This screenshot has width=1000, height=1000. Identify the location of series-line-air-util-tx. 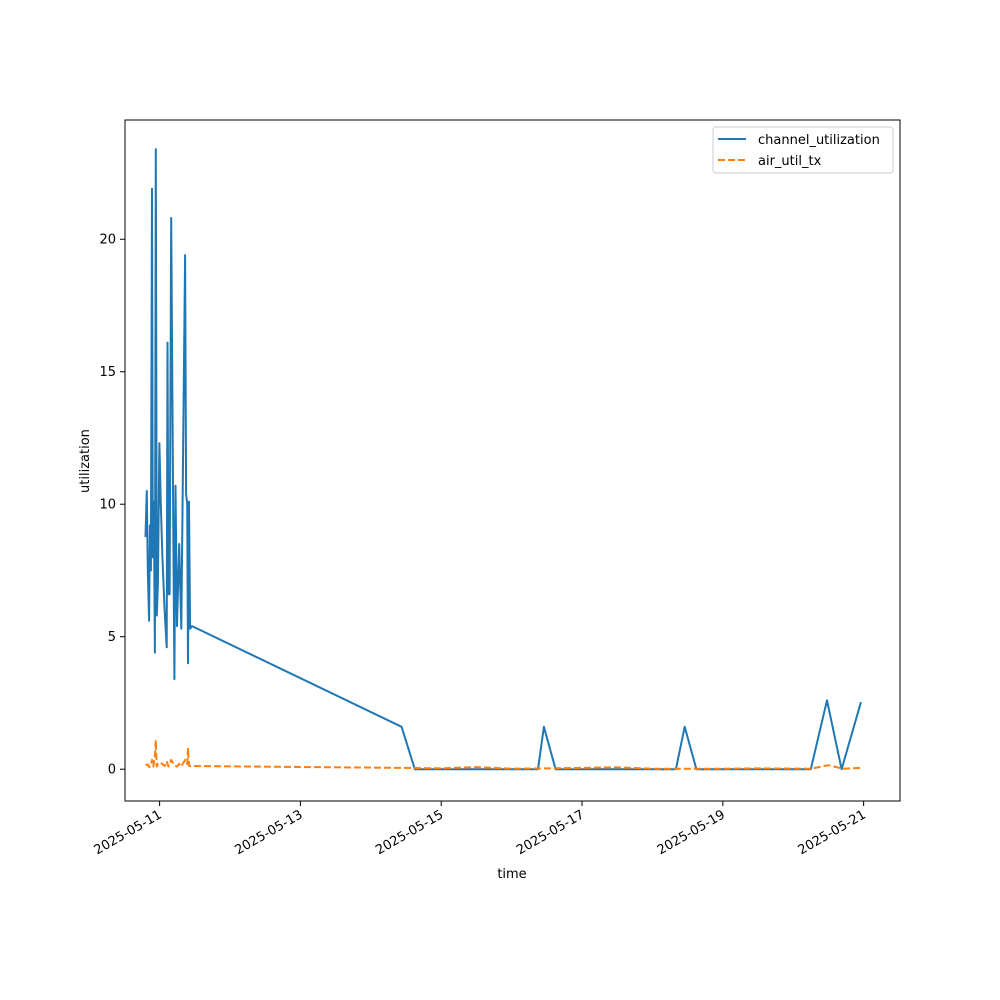
(503, 754).